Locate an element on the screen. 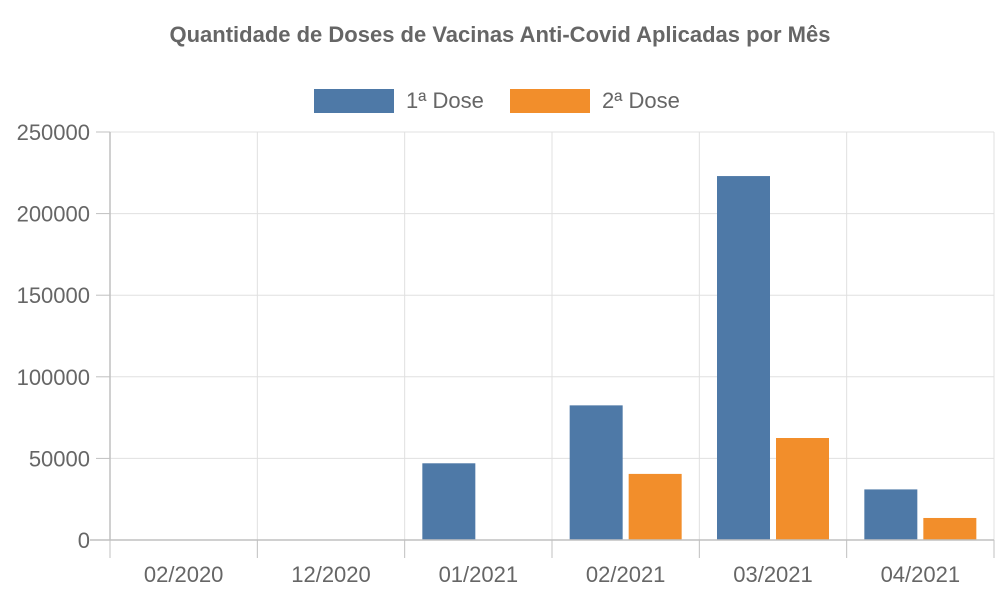 The image size is (1000, 600). y-tick-label: 100000 is located at coordinates (53, 377).